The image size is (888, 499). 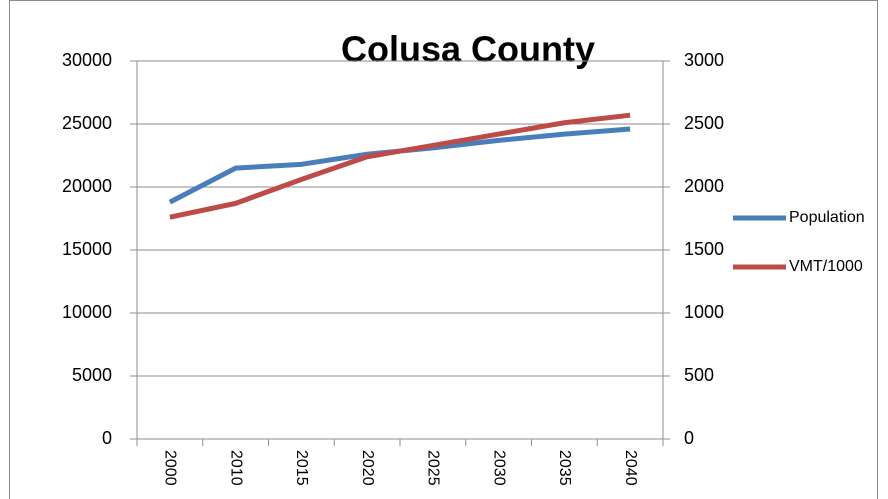 I want to click on legend-label: VMT/1000, so click(x=826, y=266).